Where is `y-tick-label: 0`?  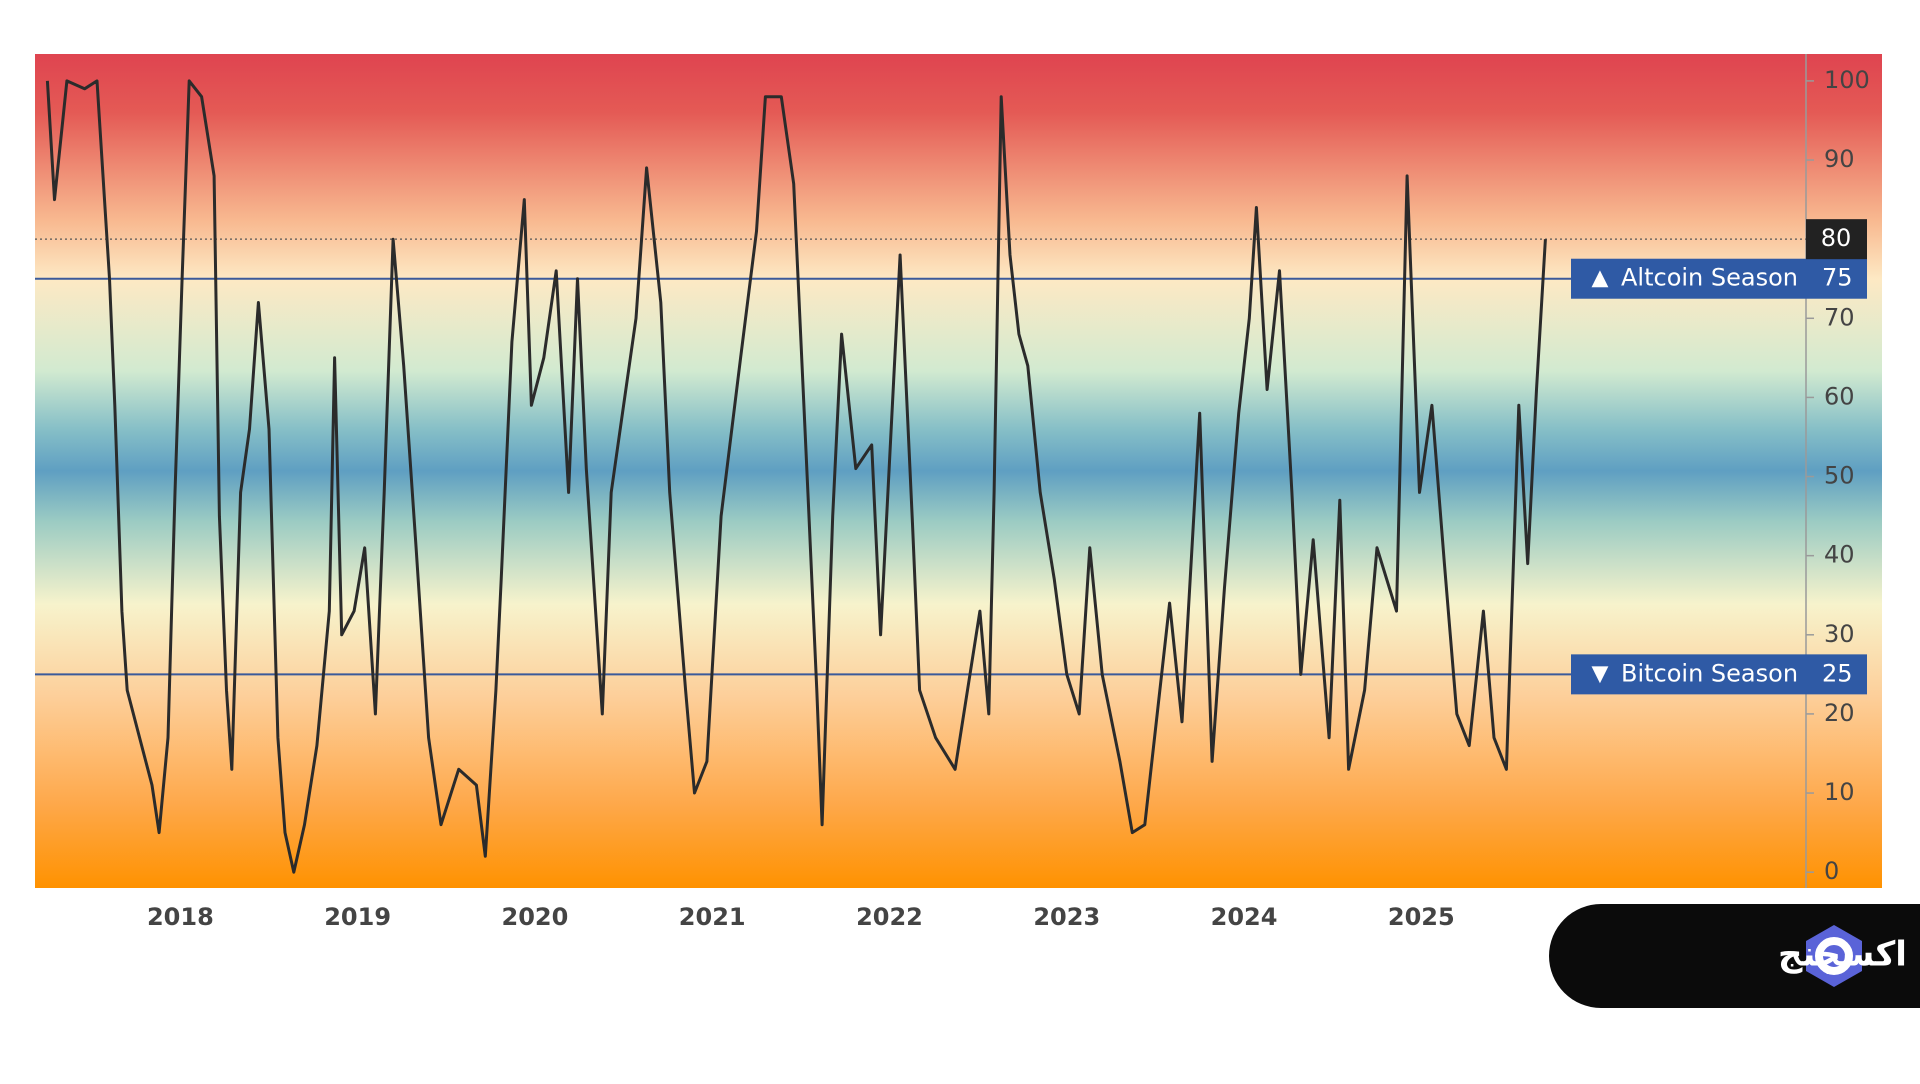 y-tick-label: 0 is located at coordinates (1831, 871).